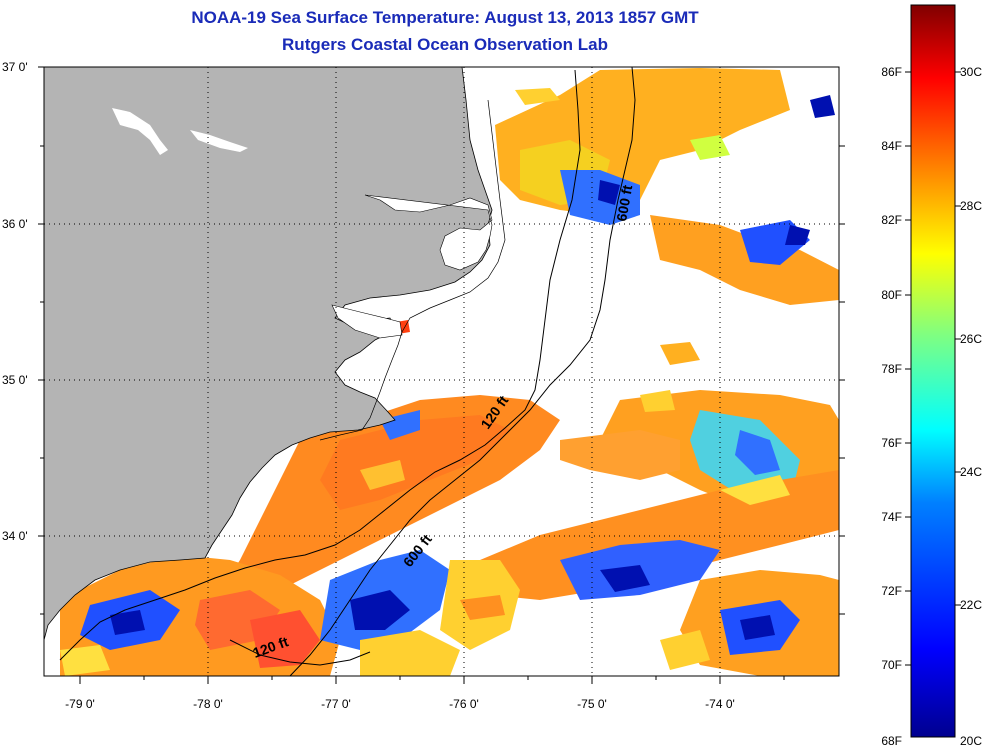  I want to click on colorbar-f-82: 82F, so click(891, 220).